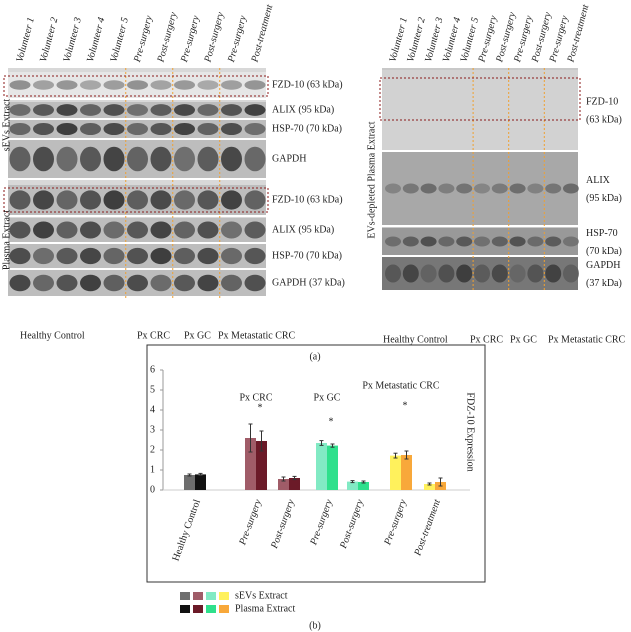 The image size is (631, 632). What do you see at coordinates (470, 431) in the screenshot?
I see `y-axis-title: FDZ-10 Expression` at bounding box center [470, 431].